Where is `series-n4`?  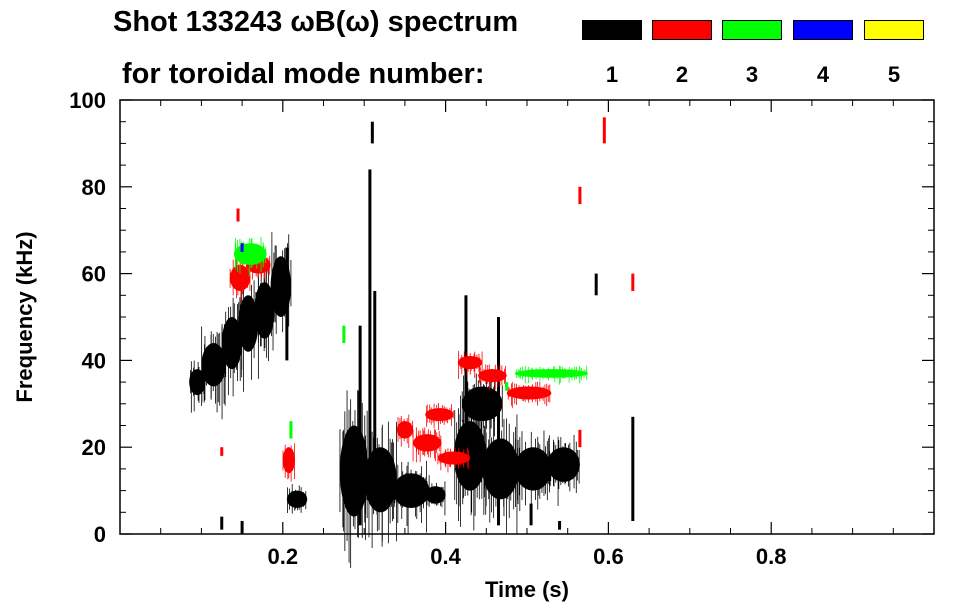
series-n4 is located at coordinates (242, 247).